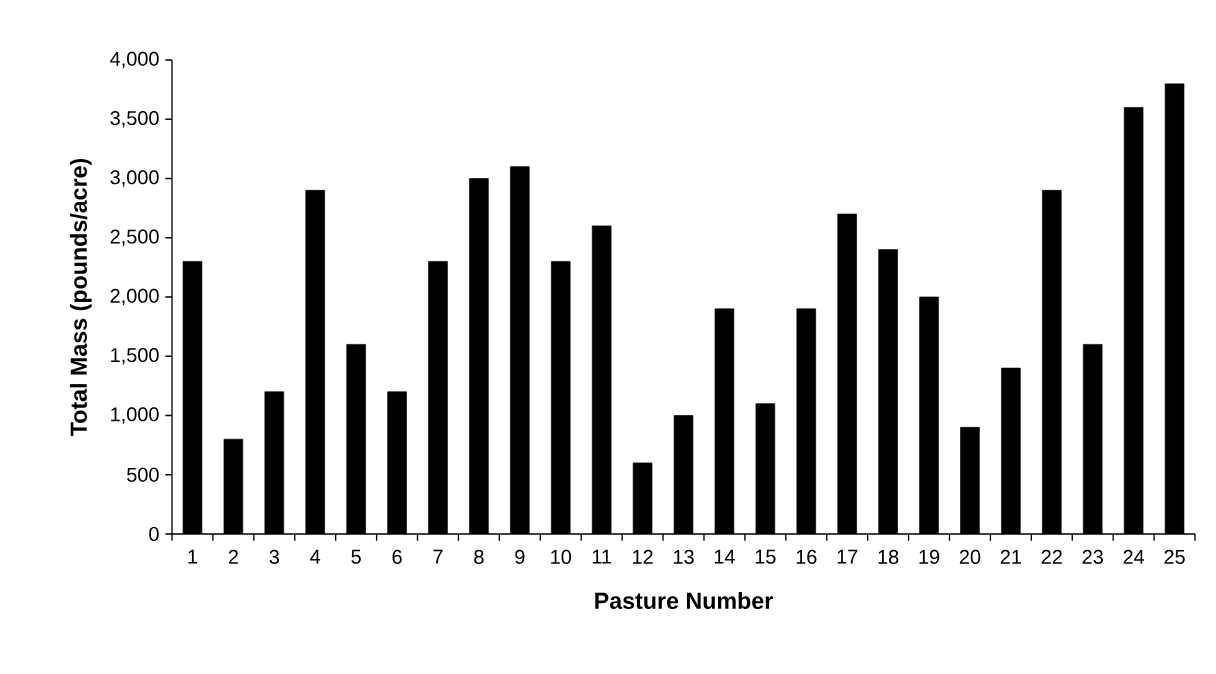 The height and width of the screenshot is (674, 1216). What do you see at coordinates (143, 474) in the screenshot?
I see `y-tick-label: 500` at bounding box center [143, 474].